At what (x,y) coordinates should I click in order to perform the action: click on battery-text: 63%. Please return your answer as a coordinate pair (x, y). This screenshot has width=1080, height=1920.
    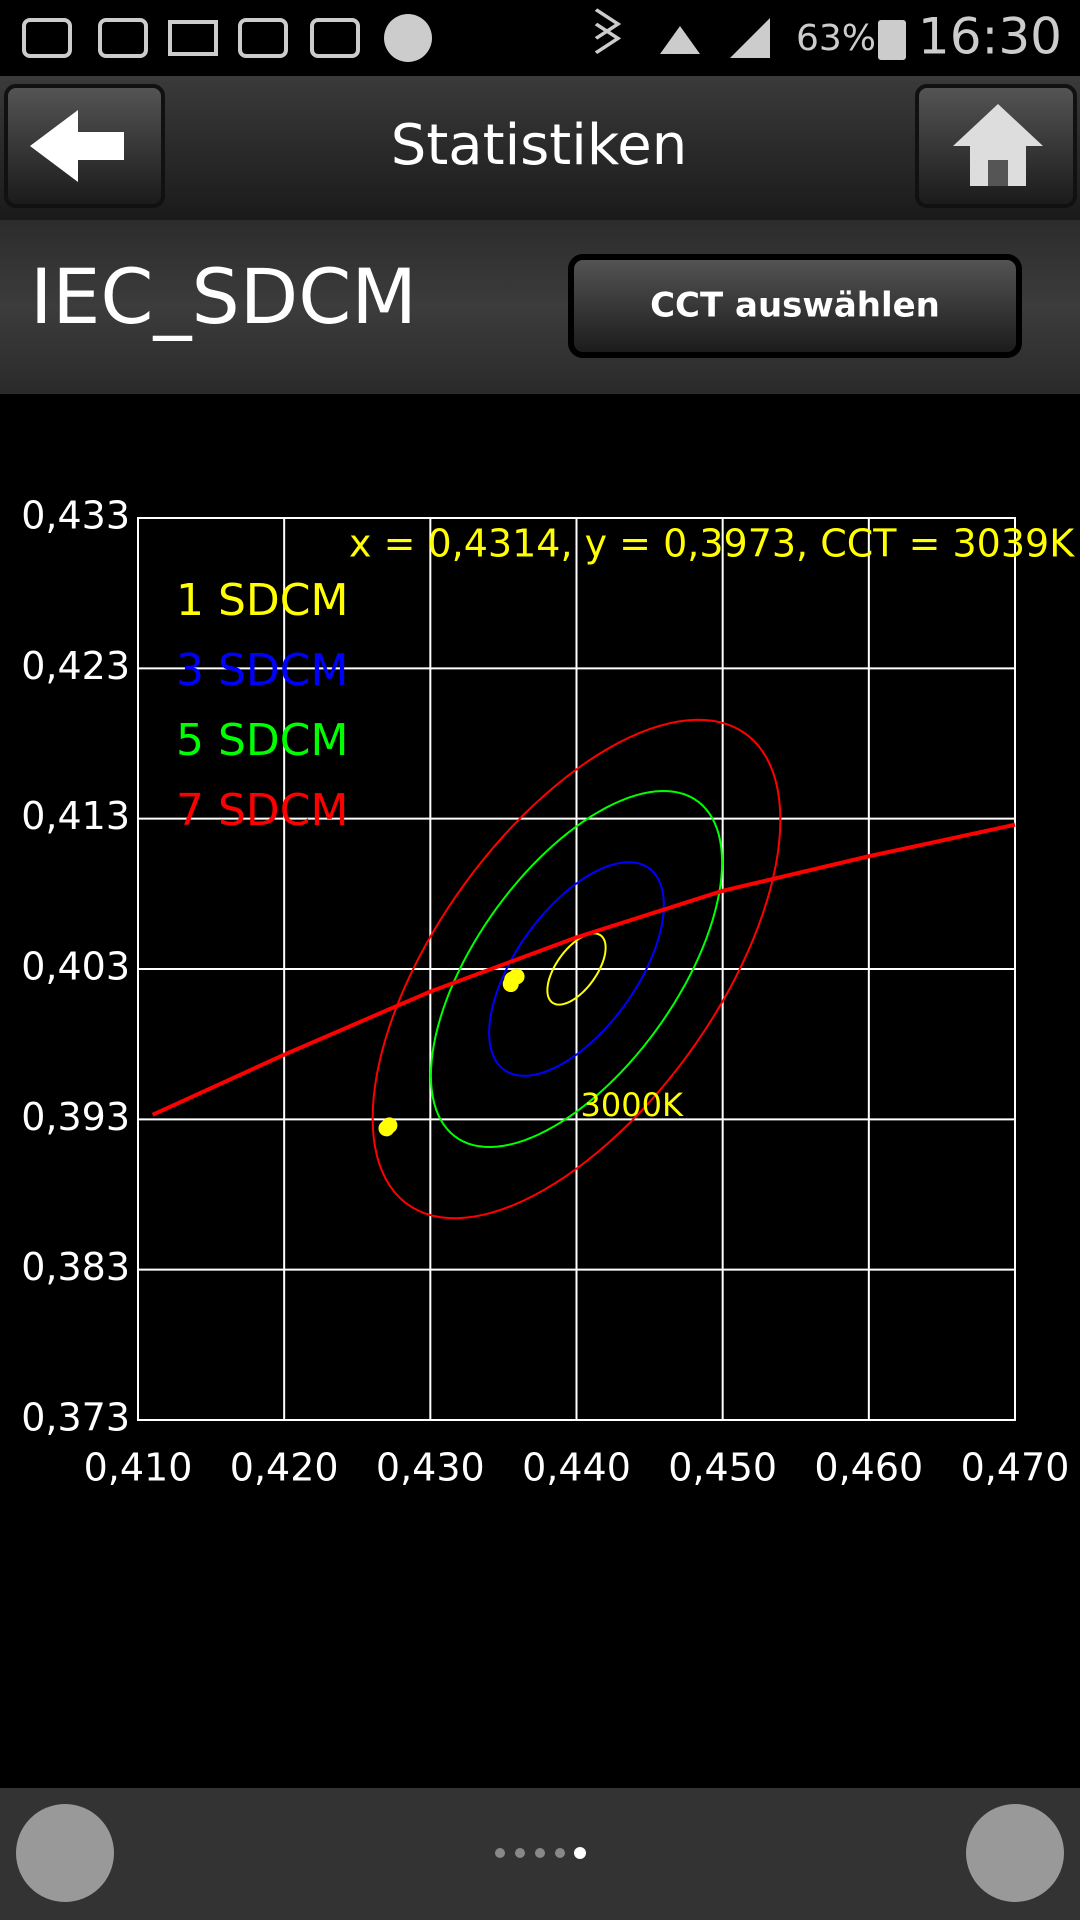
    Looking at the image, I should click on (836, 38).